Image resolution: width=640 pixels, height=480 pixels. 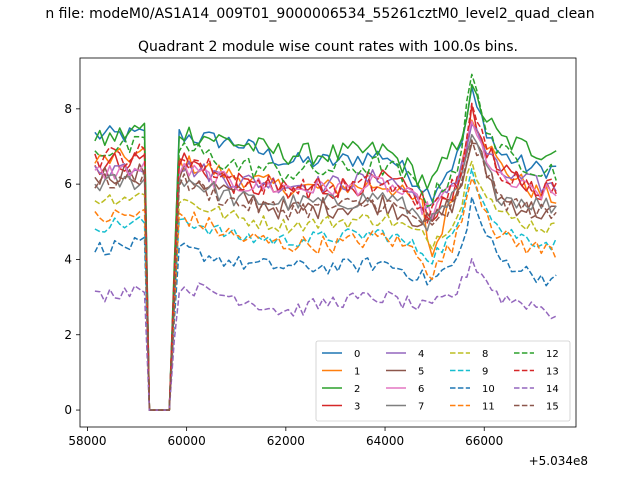 What do you see at coordinates (485, 354) in the screenshot?
I see `legend-label-8: 8` at bounding box center [485, 354].